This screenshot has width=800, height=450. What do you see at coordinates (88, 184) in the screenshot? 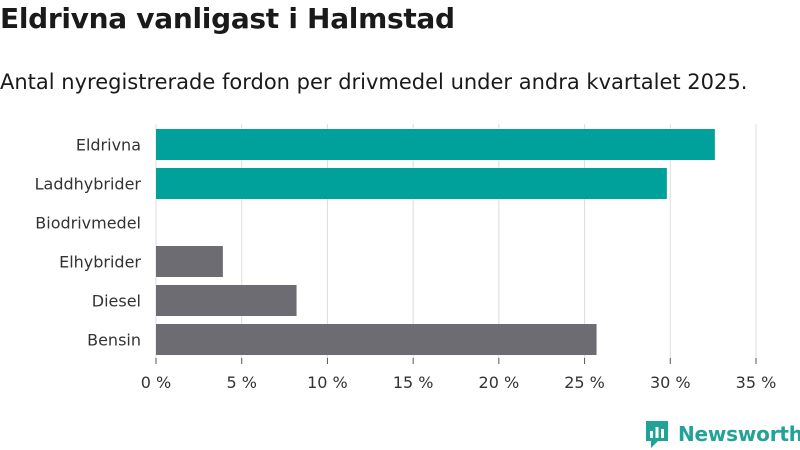
I see `category-label: Laddhybrider` at bounding box center [88, 184].